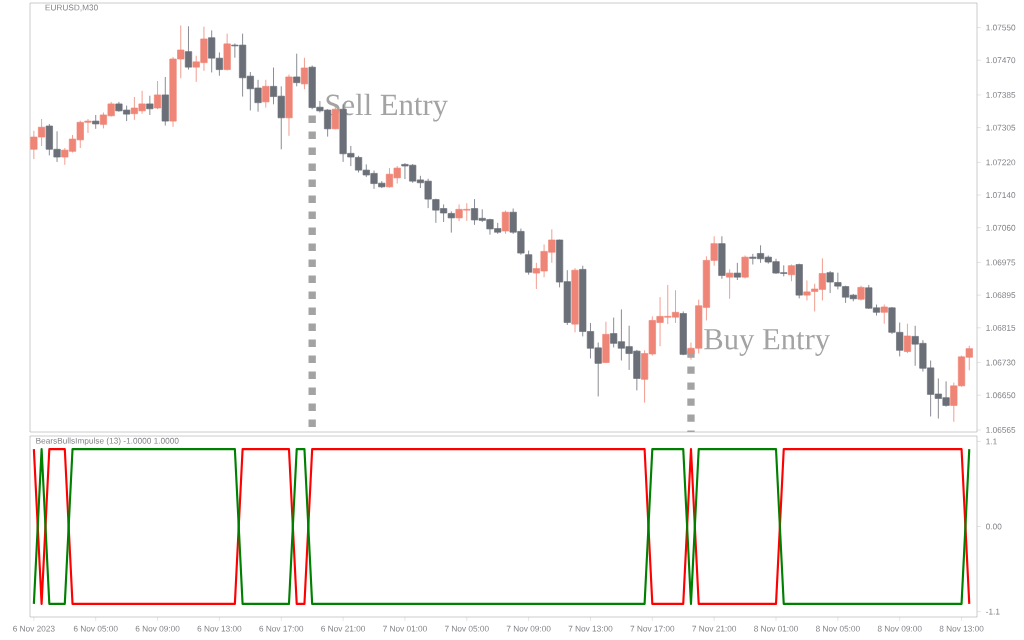 This screenshot has width=1024, height=640. Describe the element at coordinates (71, 8) in the screenshot. I see `chart-title: EURUSD,M30` at that location.